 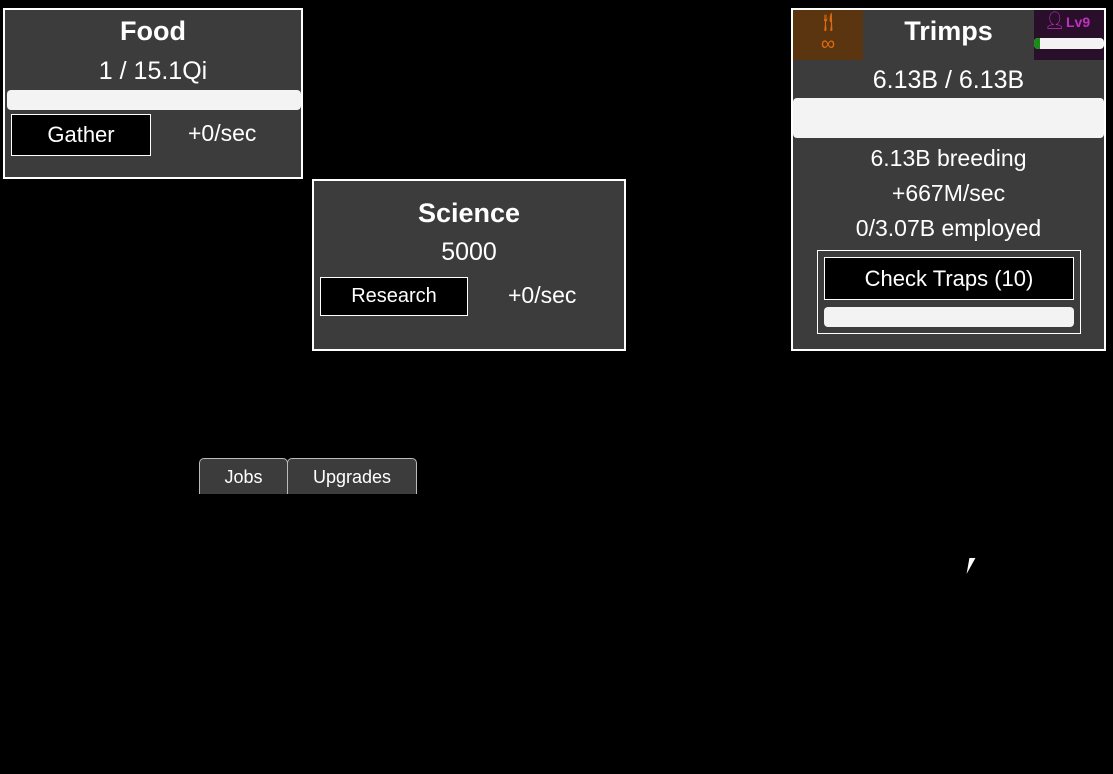 I want to click on traps-container: Check Traps (10), so click(x=949, y=292).